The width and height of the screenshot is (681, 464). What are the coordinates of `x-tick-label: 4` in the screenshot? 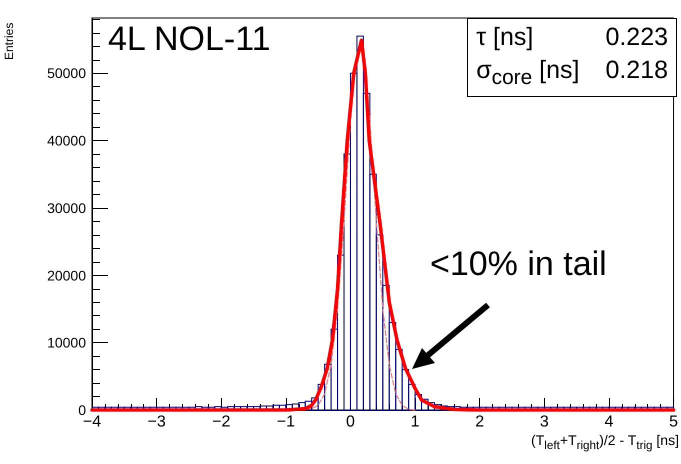 It's located at (609, 422).